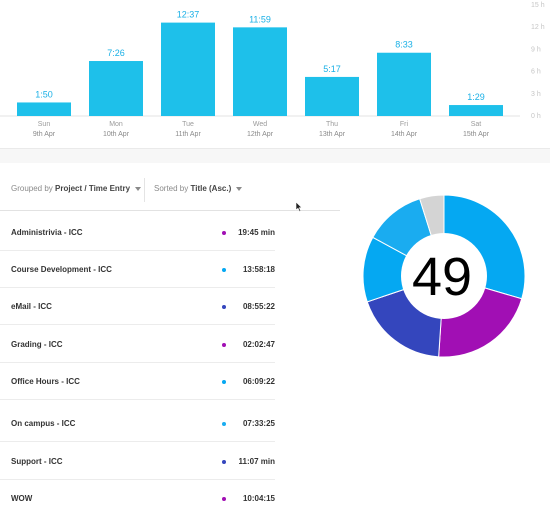  What do you see at coordinates (137, 461) in the screenshot?
I see `time-entry-row: Support - ICC 11:07 min` at bounding box center [137, 461].